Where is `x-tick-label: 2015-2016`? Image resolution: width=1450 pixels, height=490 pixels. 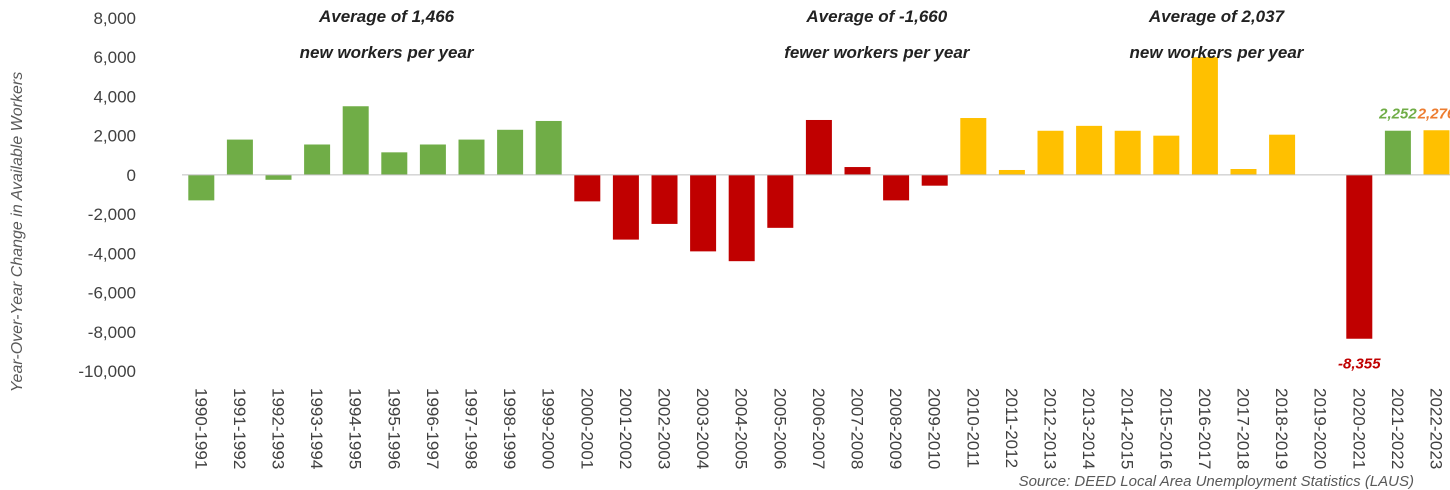 x-tick-label: 2015-2016 is located at coordinates (1165, 428).